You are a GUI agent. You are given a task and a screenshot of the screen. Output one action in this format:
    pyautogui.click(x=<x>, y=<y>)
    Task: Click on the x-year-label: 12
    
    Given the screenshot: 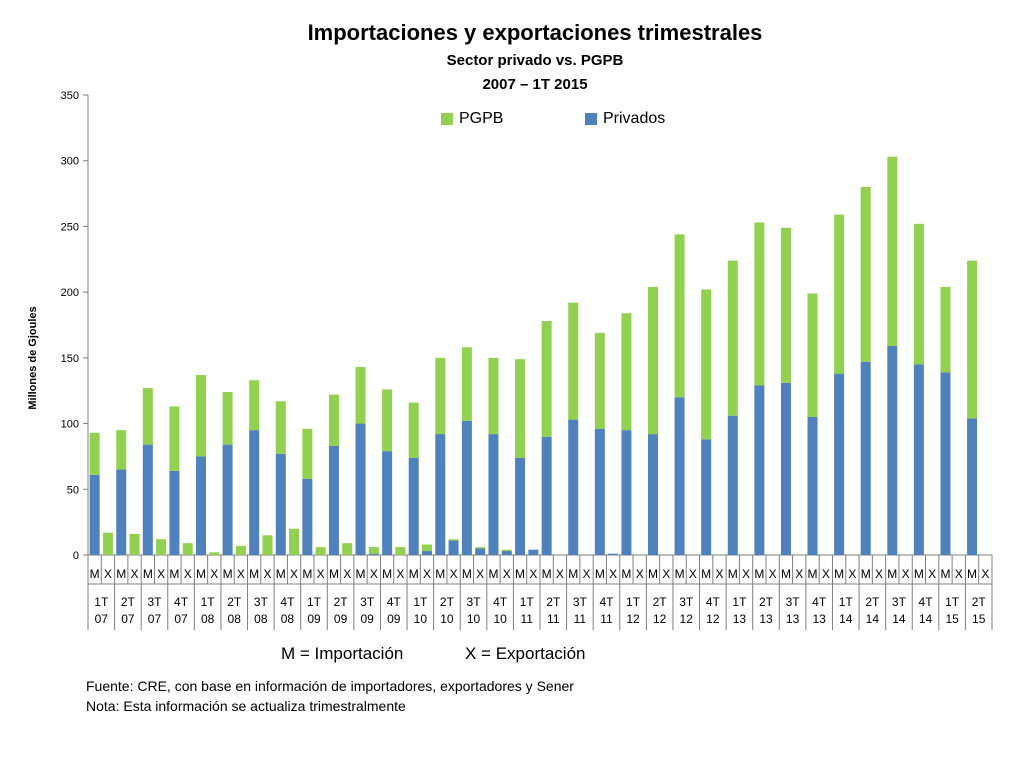 What is the action you would take?
    pyautogui.click(x=687, y=619)
    